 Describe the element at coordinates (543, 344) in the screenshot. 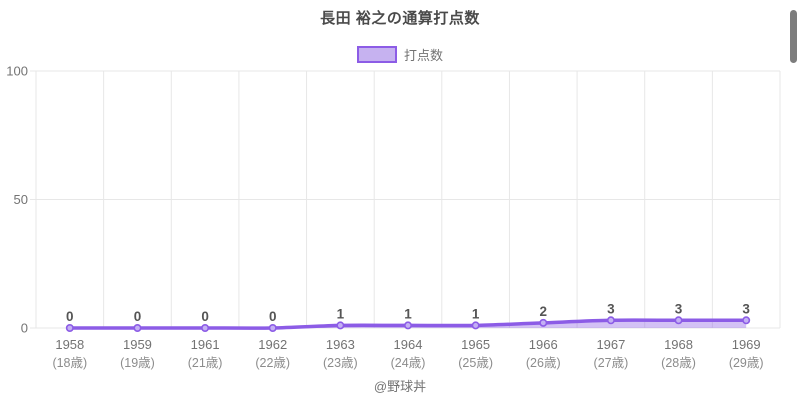

I see `x-axis-year-label: 1966` at that location.